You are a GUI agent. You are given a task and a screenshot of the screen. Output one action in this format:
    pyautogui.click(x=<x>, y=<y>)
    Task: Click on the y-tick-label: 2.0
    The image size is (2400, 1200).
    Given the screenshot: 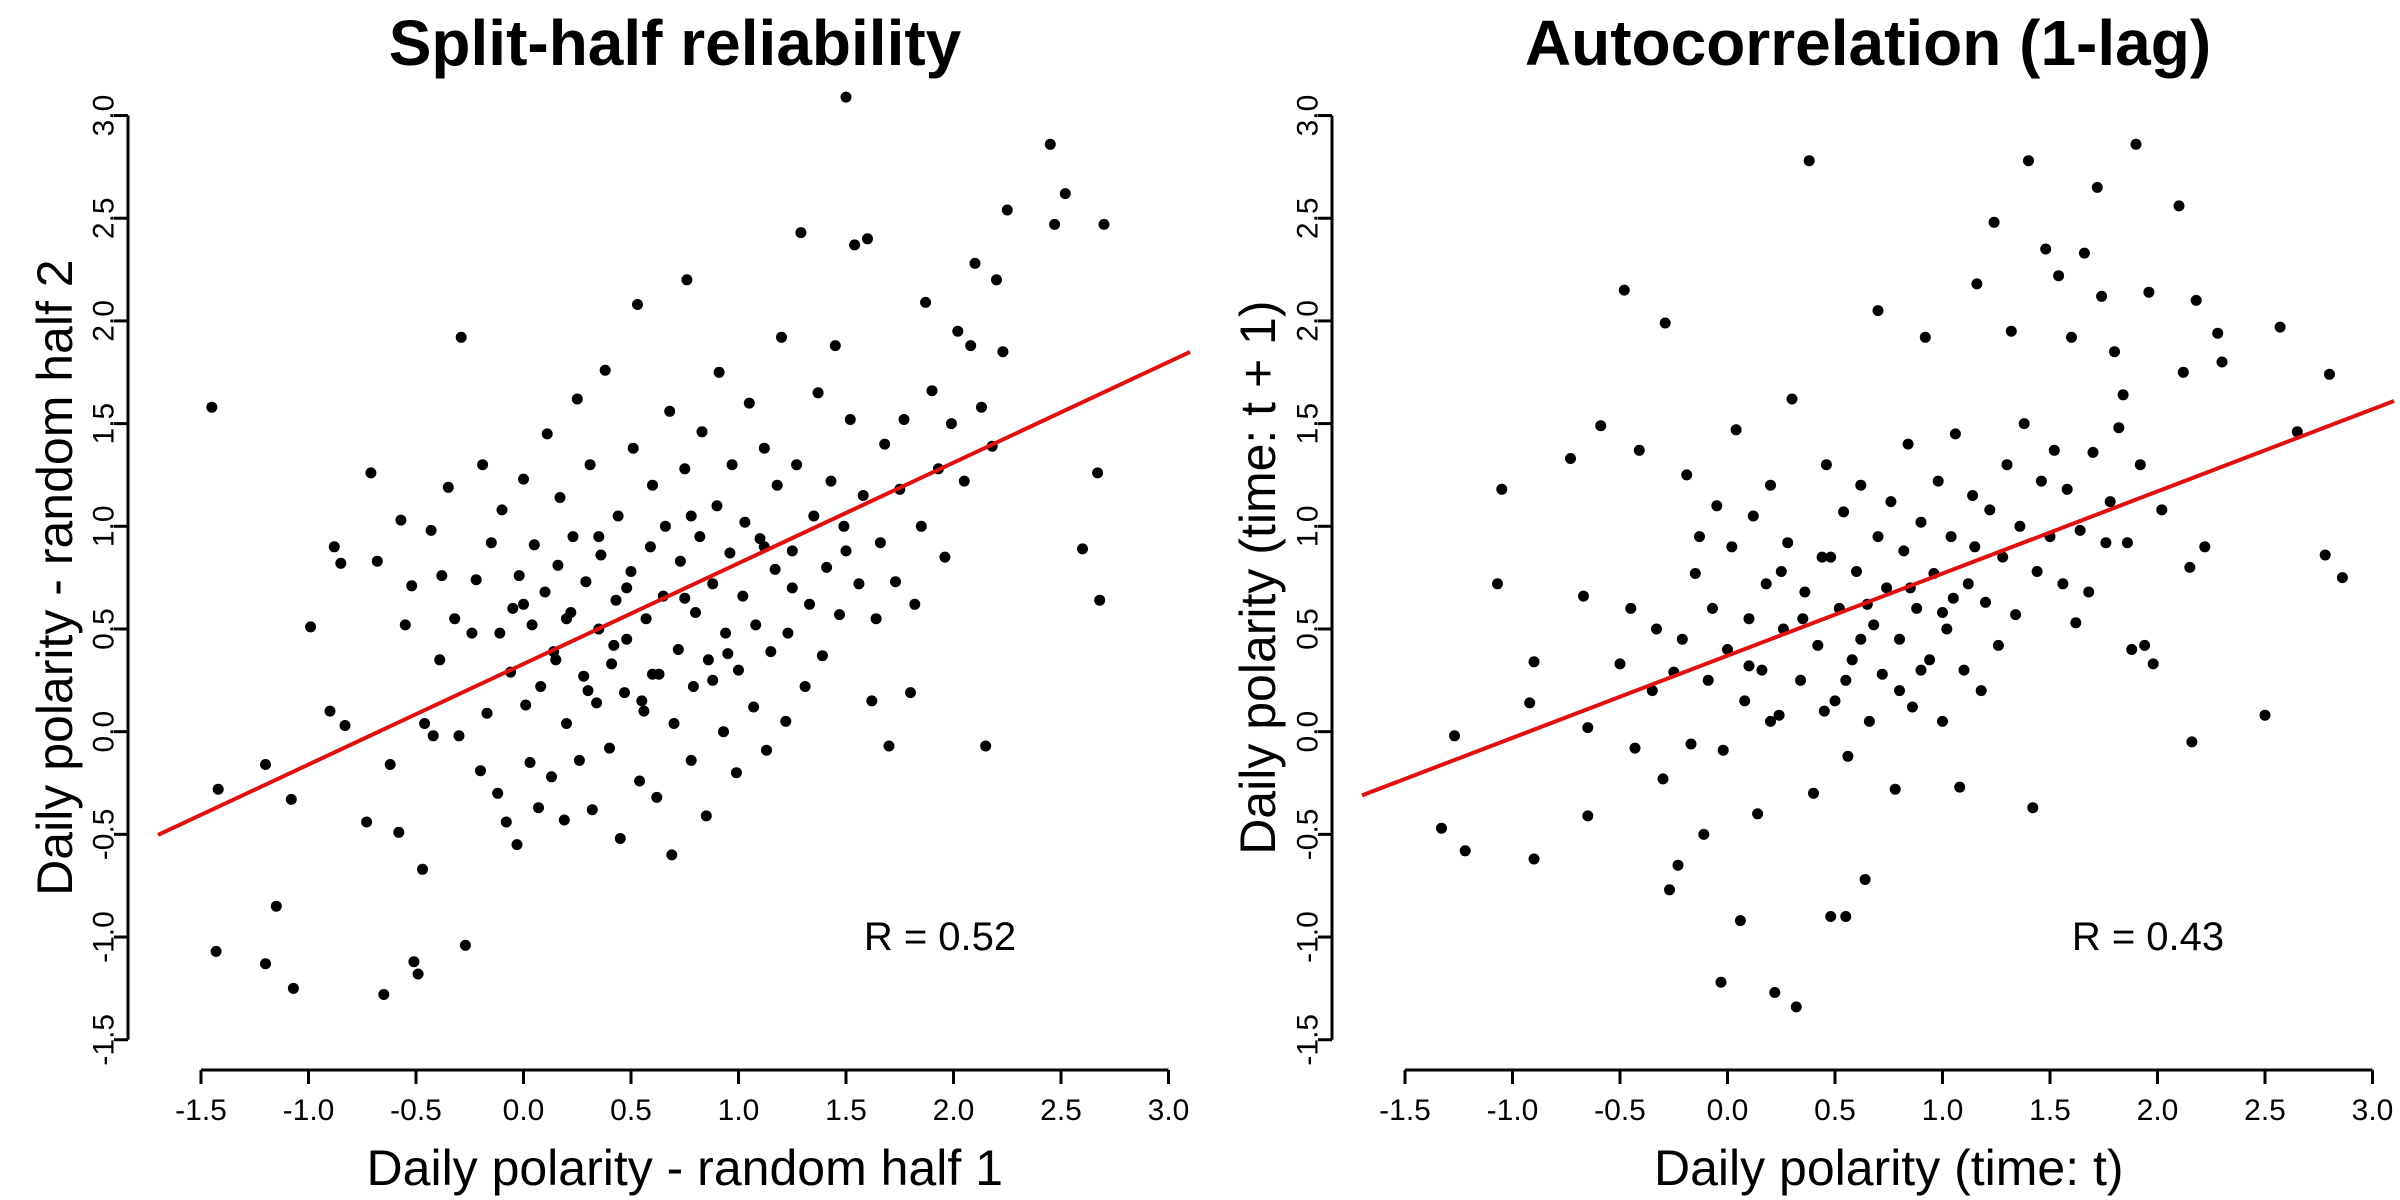 What is the action you would take?
    pyautogui.click(x=104, y=321)
    